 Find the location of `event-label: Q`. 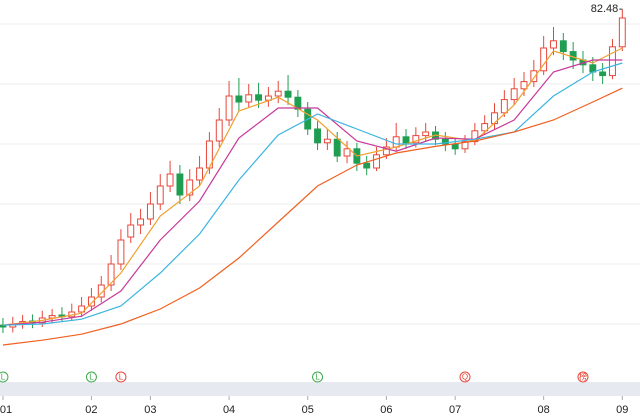

event-label: Q is located at coordinates (465, 377).